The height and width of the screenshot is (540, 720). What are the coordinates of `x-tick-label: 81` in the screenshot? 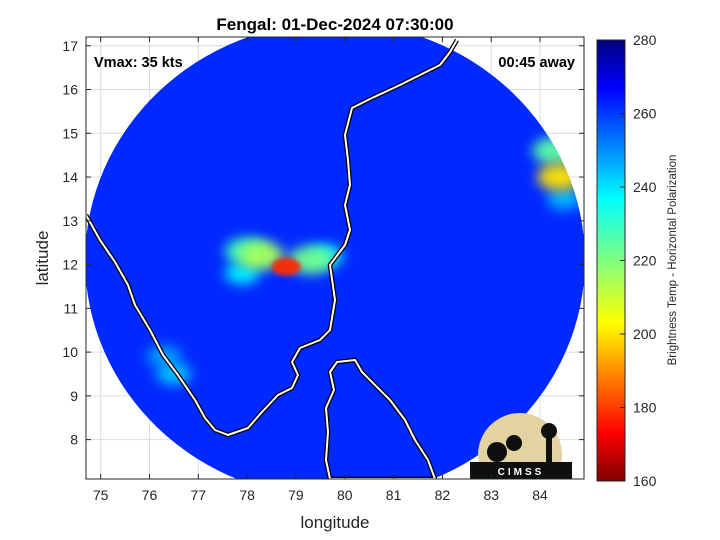 It's located at (394, 495).